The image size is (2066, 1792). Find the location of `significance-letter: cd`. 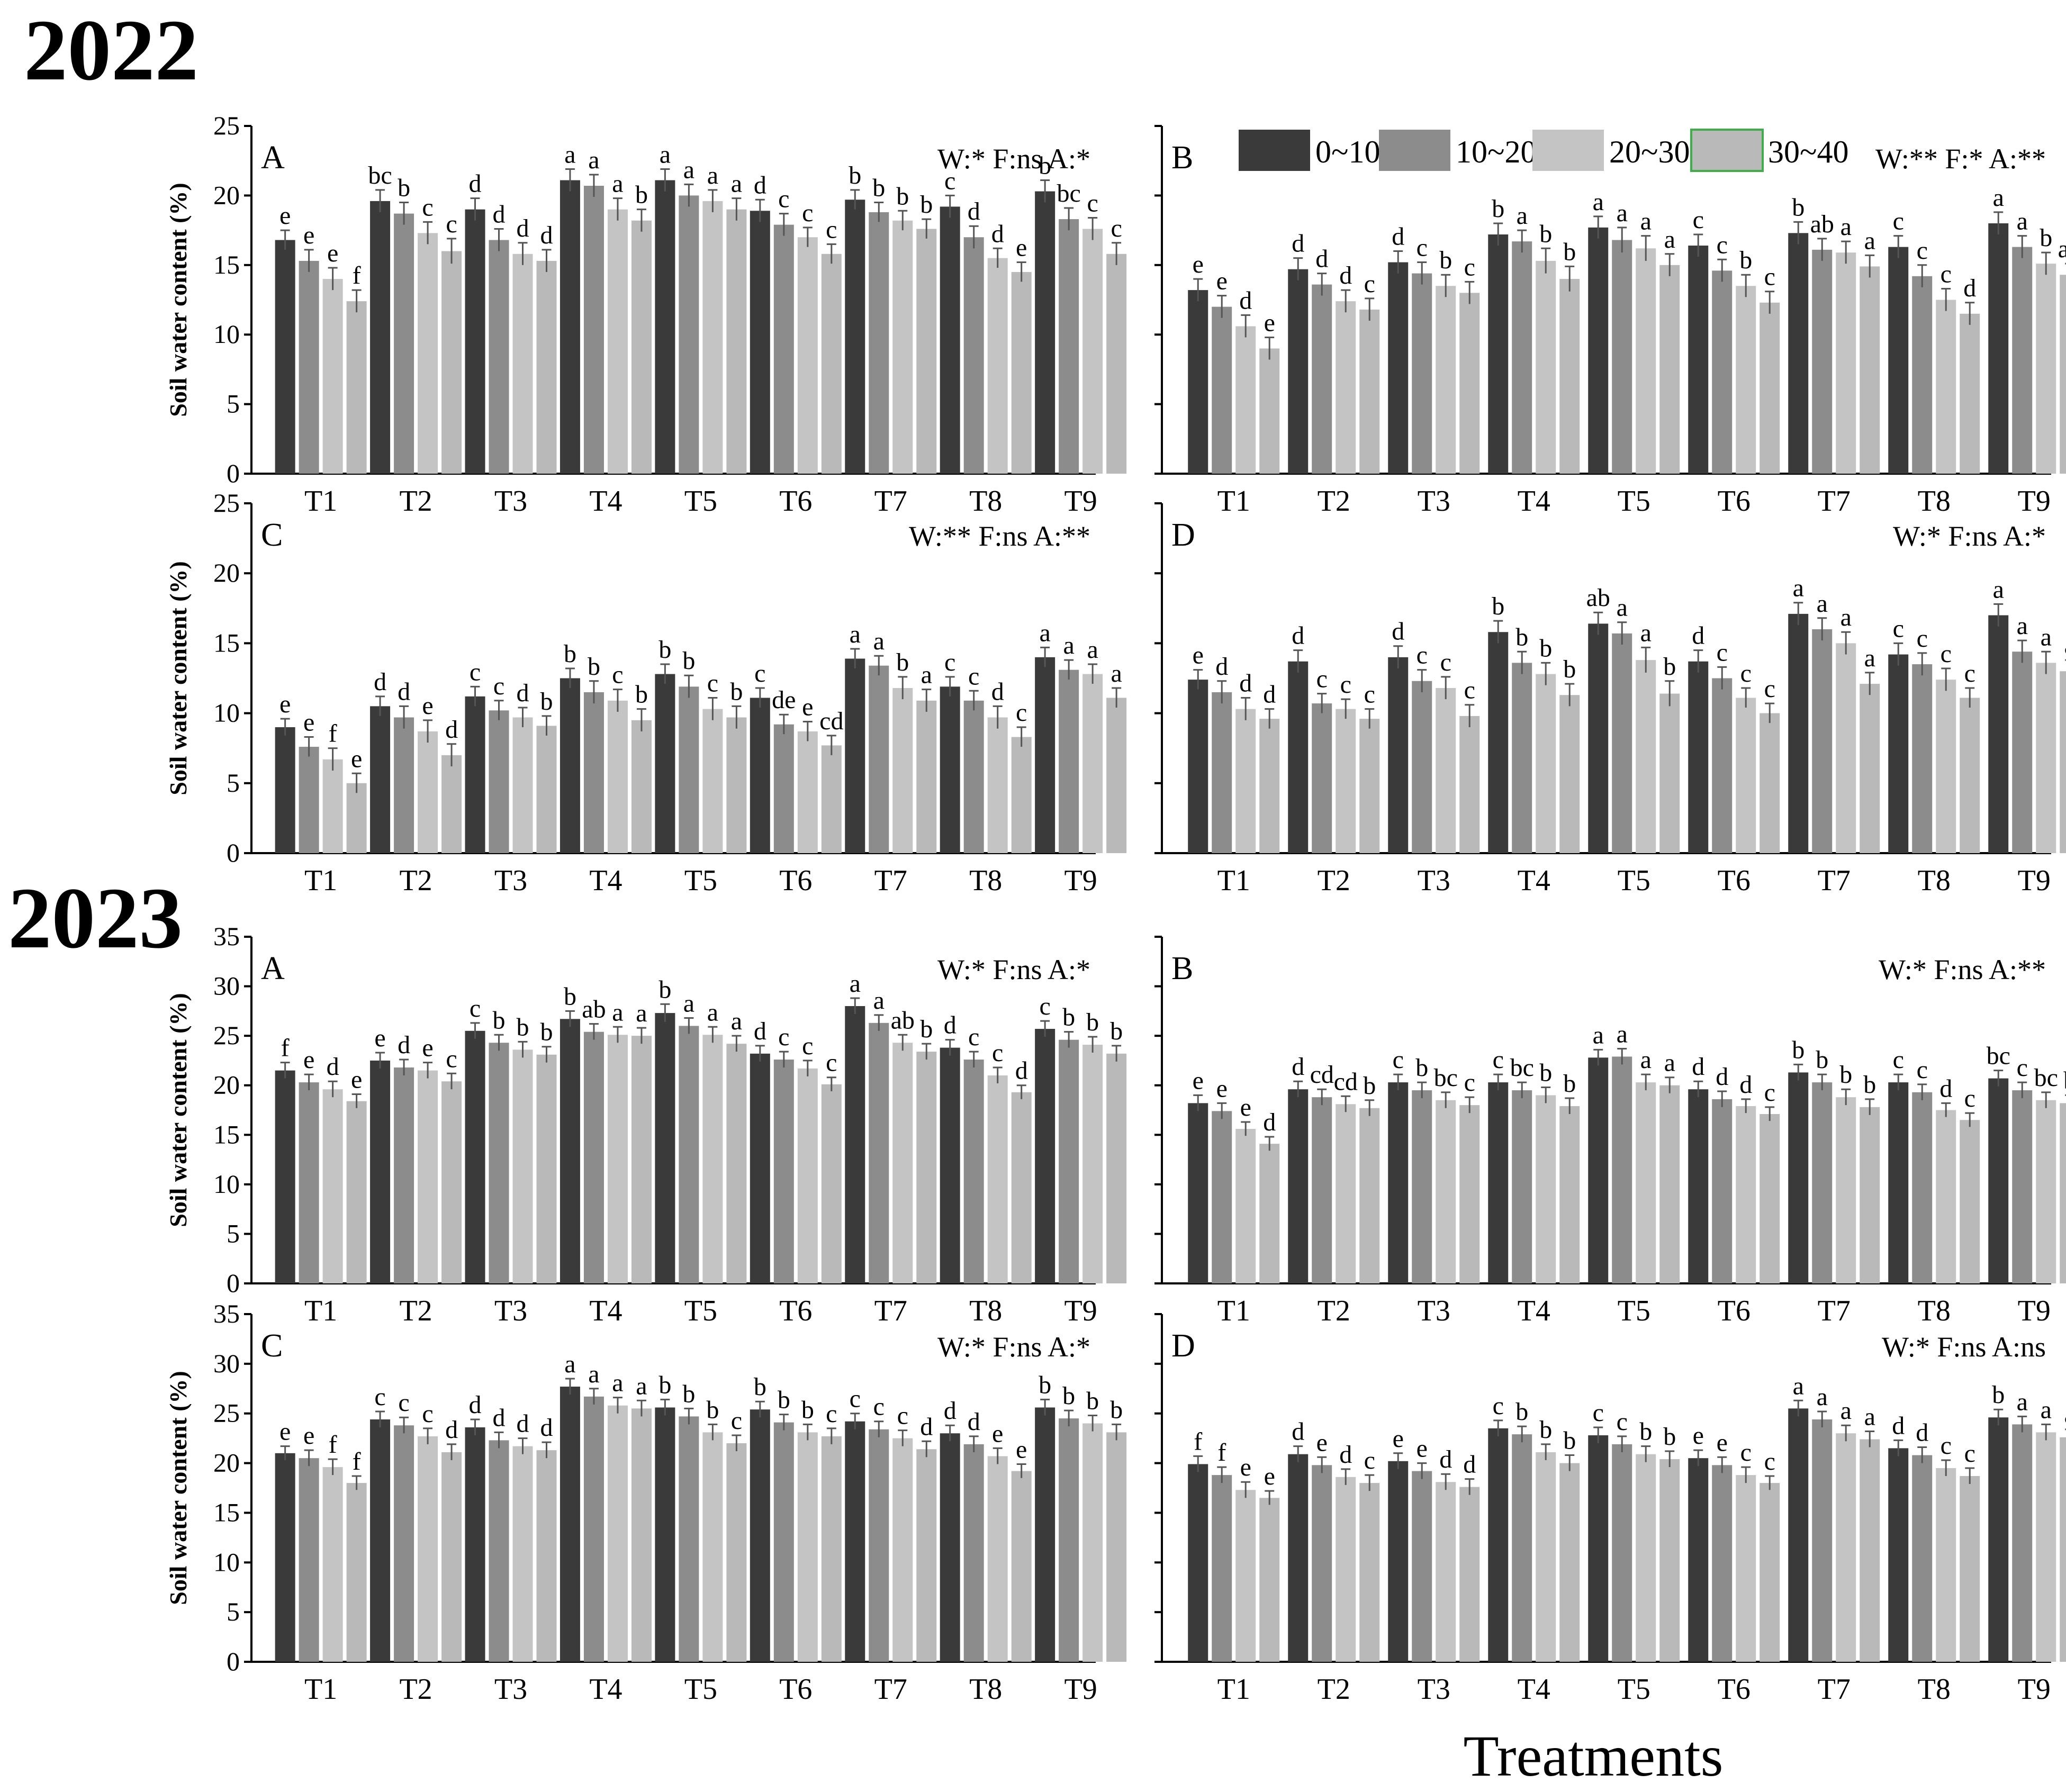

significance-letter: cd is located at coordinates (1322, 1075).